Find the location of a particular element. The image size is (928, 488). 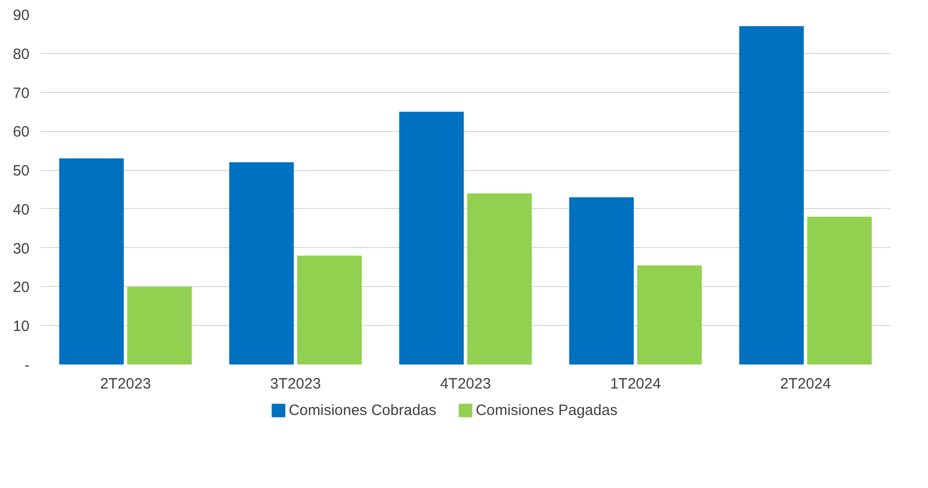

y-tick-label: 80 is located at coordinates (21, 54).